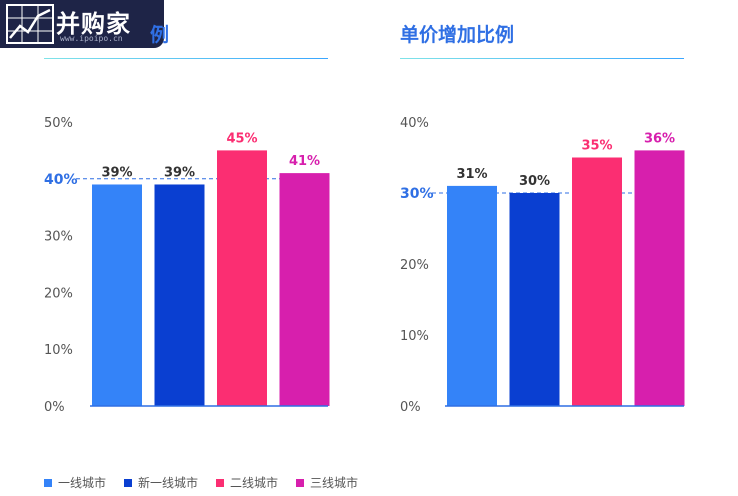 The height and width of the screenshot is (496, 738). What do you see at coordinates (160, 35) in the screenshot?
I see `left-chart-title: 例` at bounding box center [160, 35].